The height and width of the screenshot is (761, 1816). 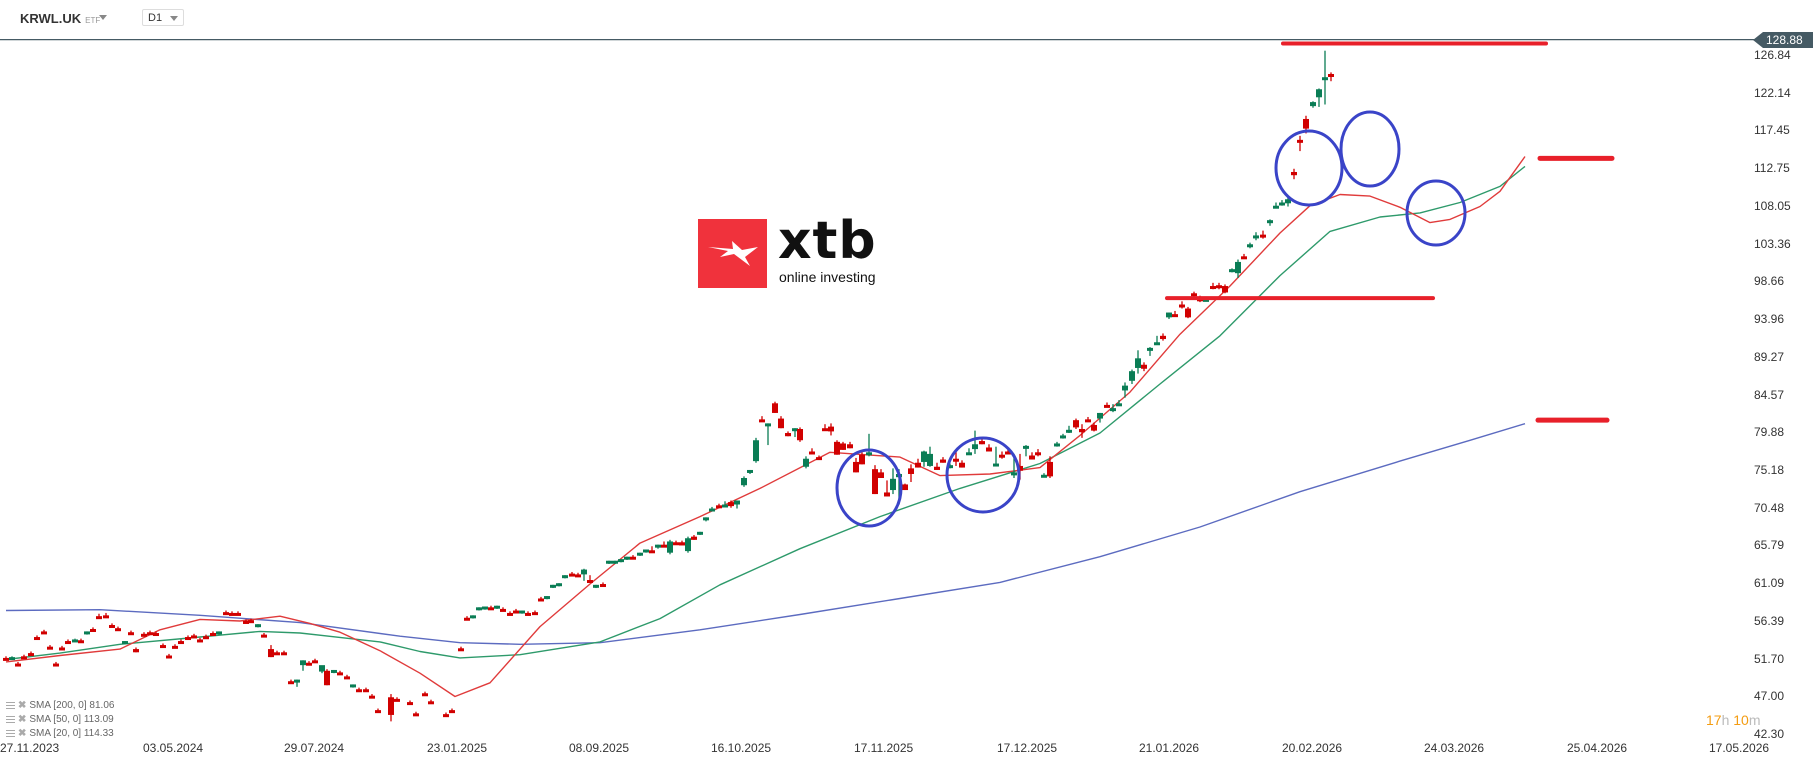 What do you see at coordinates (30, 748) in the screenshot?
I see `date-tick-label: 27.11.2023` at bounding box center [30, 748].